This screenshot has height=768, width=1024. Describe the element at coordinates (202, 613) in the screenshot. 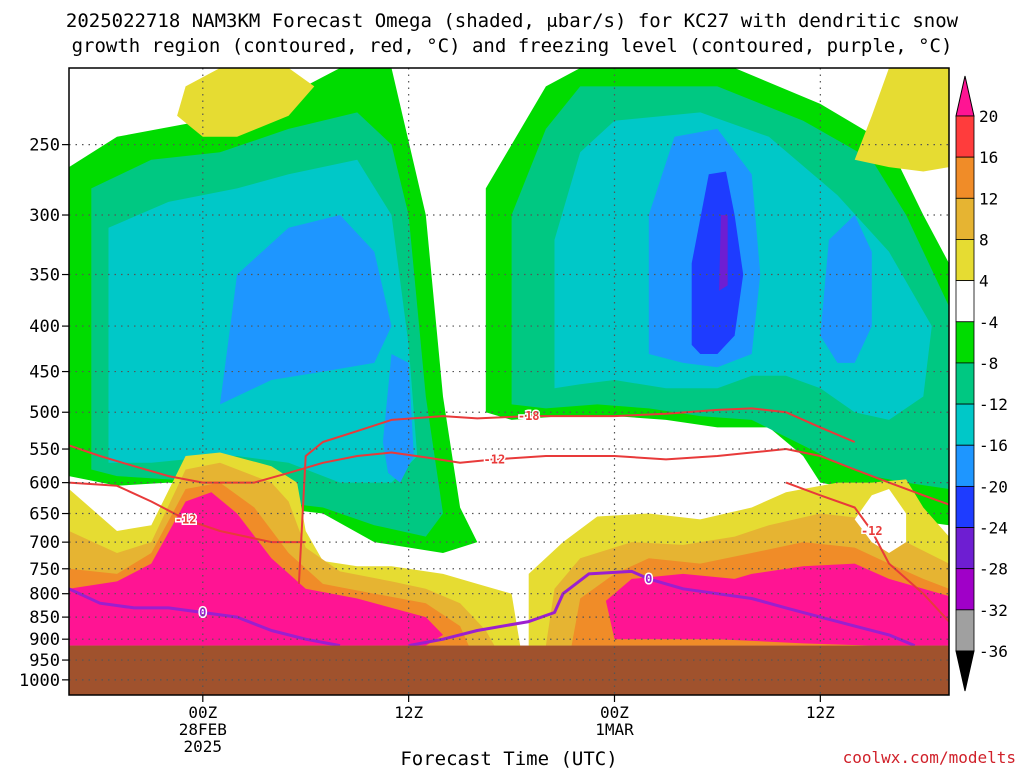

I see `contour-label-4: 0` at that location.